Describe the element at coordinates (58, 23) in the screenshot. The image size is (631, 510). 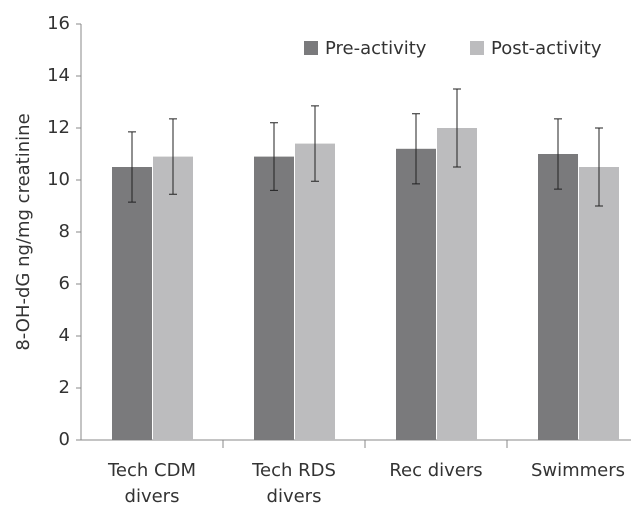
I see `y-tick-label: 16` at that location.